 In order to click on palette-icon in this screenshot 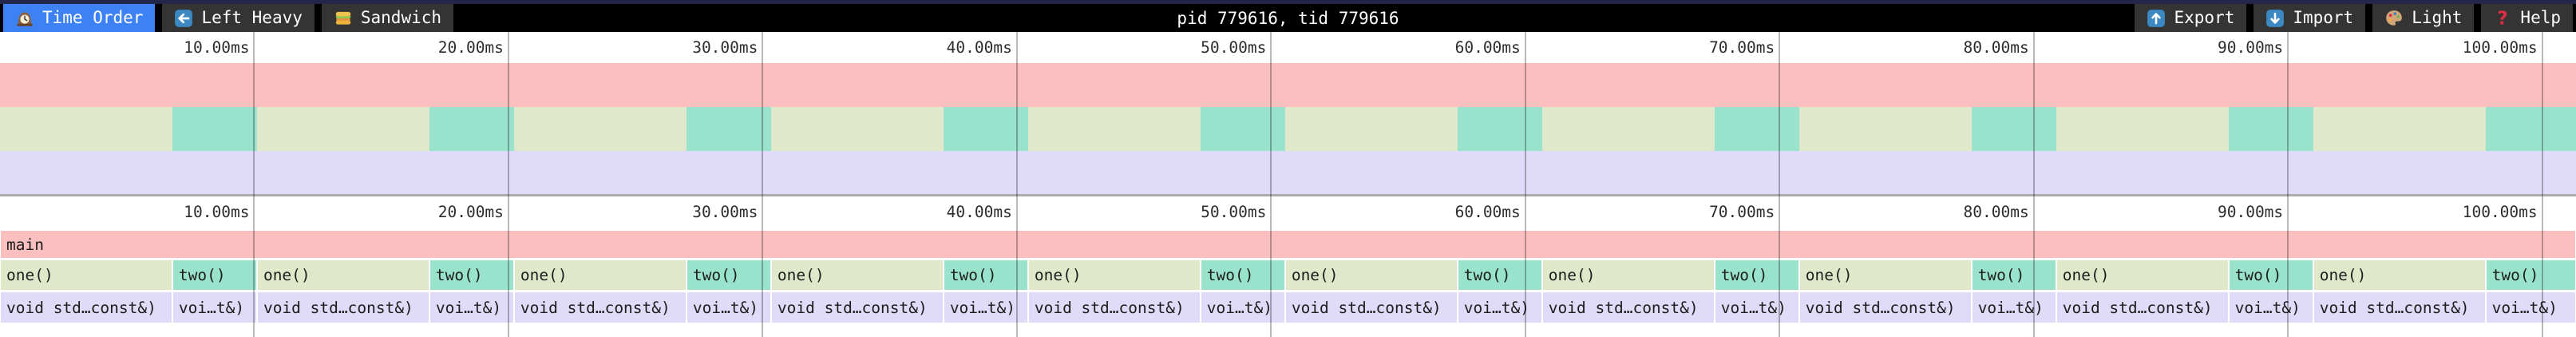, I will do `click(2394, 18)`.